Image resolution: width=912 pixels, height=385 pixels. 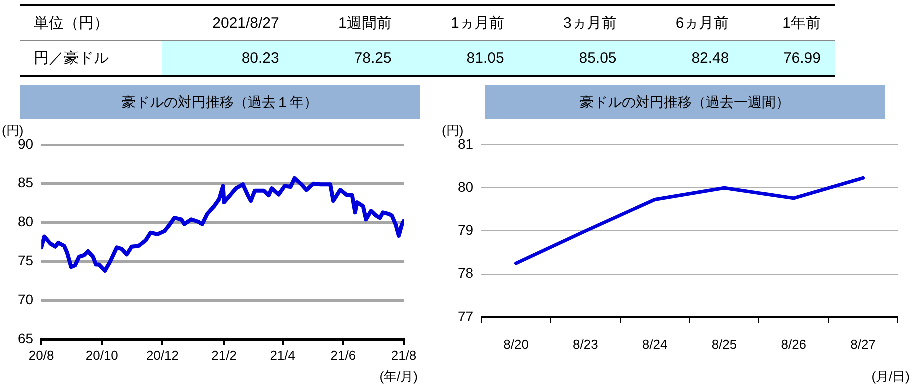 What do you see at coordinates (228, 58) in the screenshot?
I see `data-label: 80.23` at bounding box center [228, 58].